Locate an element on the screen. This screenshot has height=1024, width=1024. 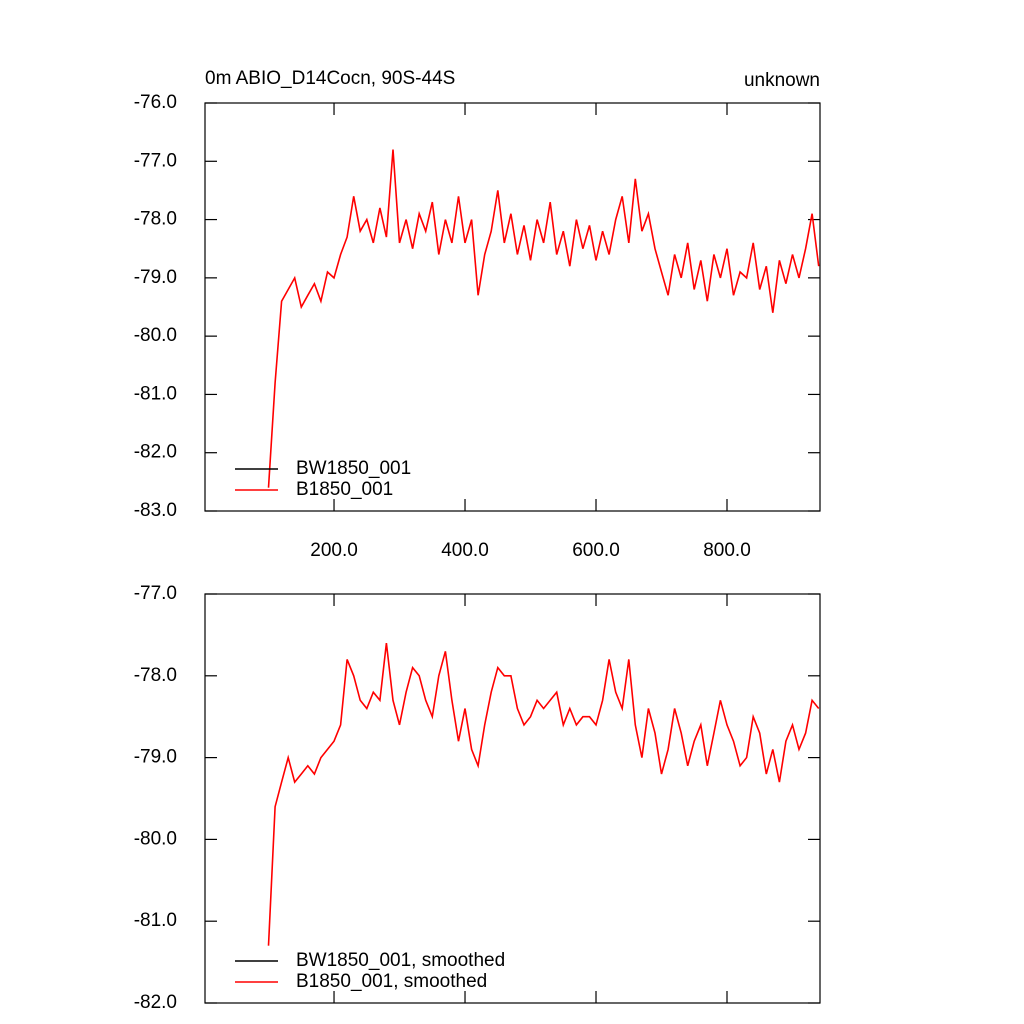
legend-label: B1850_001, smoothed is located at coordinates (391, 981).